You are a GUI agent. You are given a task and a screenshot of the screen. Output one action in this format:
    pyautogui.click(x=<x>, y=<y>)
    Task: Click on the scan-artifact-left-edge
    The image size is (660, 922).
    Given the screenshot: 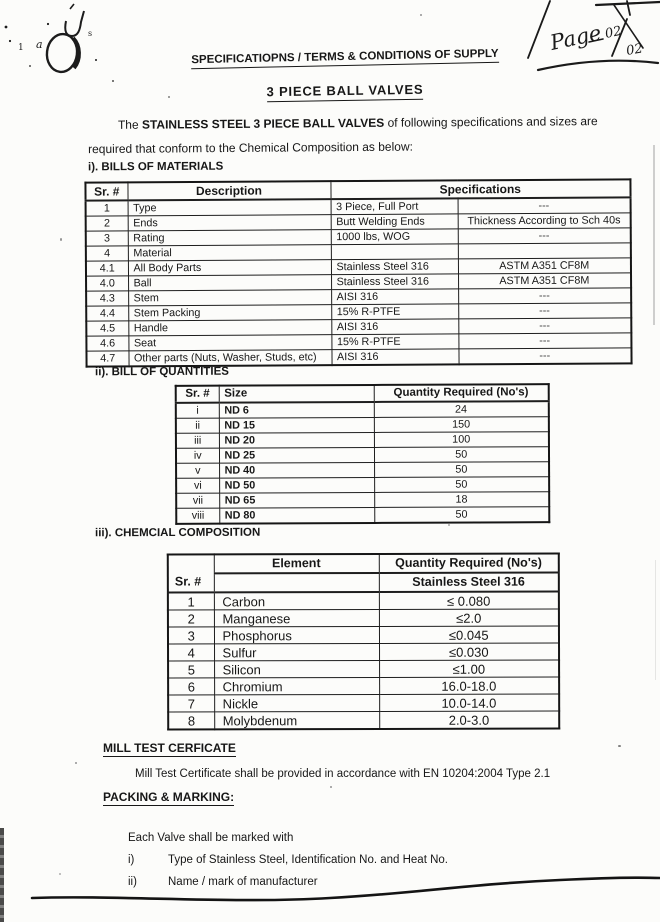 What is the action you would take?
    pyautogui.click(x=2, y=875)
    